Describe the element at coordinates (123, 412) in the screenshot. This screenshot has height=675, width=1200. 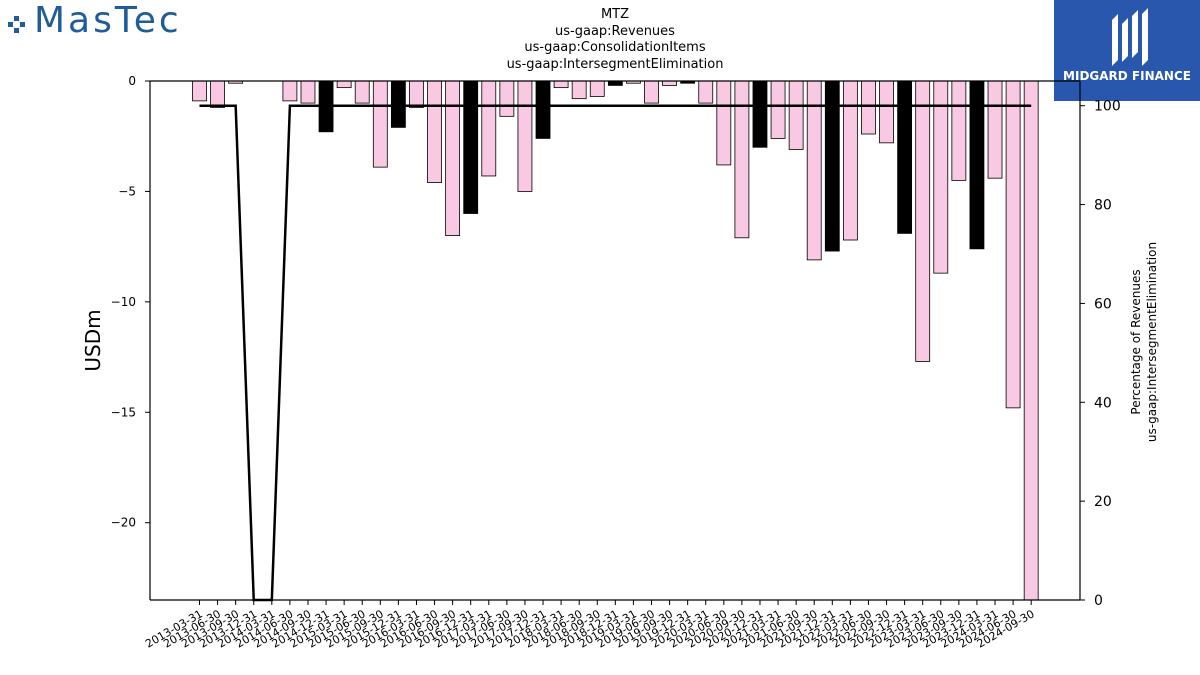
I see `y-tick-label: −15` at that location.